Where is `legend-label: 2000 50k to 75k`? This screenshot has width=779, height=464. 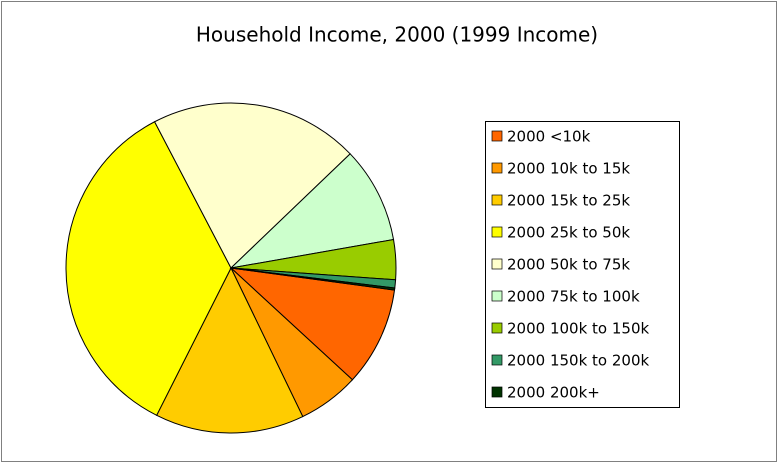 legend-label: 2000 50k to 75k is located at coordinates (568, 265).